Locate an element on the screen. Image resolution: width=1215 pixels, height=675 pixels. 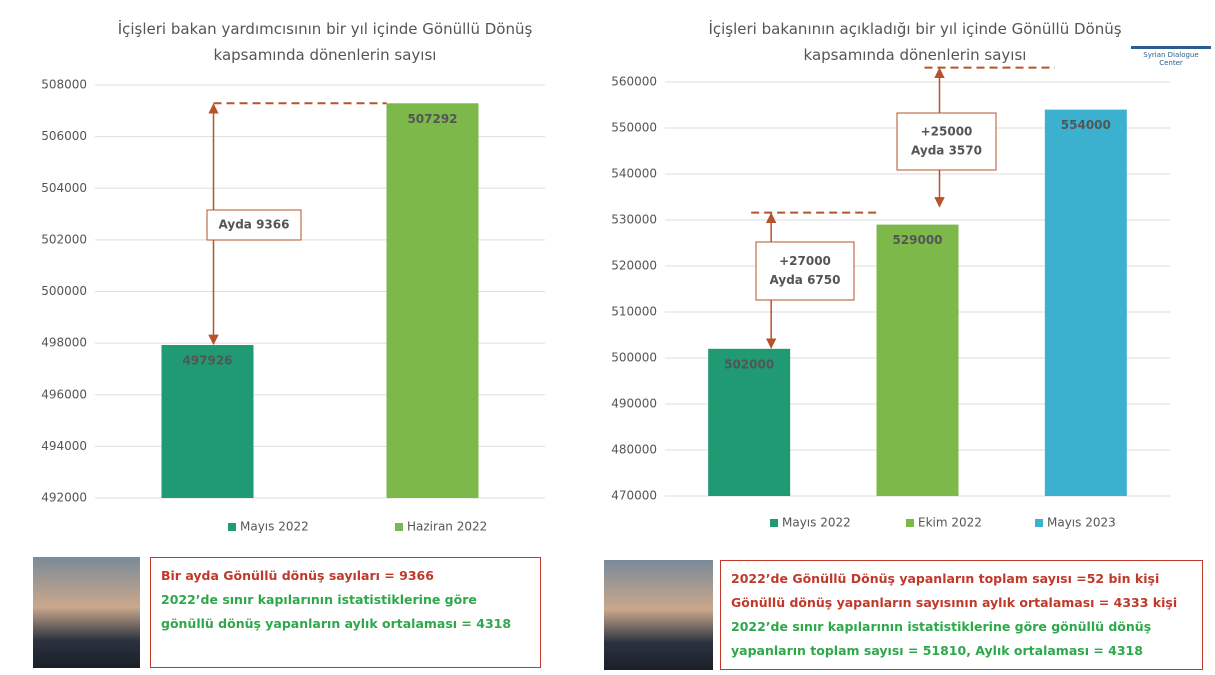
logo-mark is located at coordinates (1171, 25).